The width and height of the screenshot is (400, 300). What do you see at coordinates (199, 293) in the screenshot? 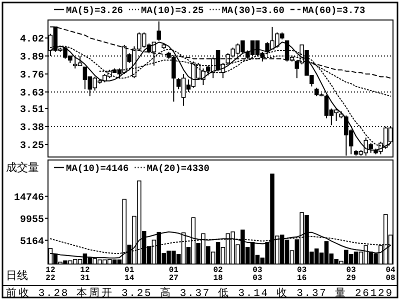
I see `text: 前收 3.28 本周开 3.25 高 3.37 低 3.14 收 3.37 量 26129` at bounding box center [199, 293].